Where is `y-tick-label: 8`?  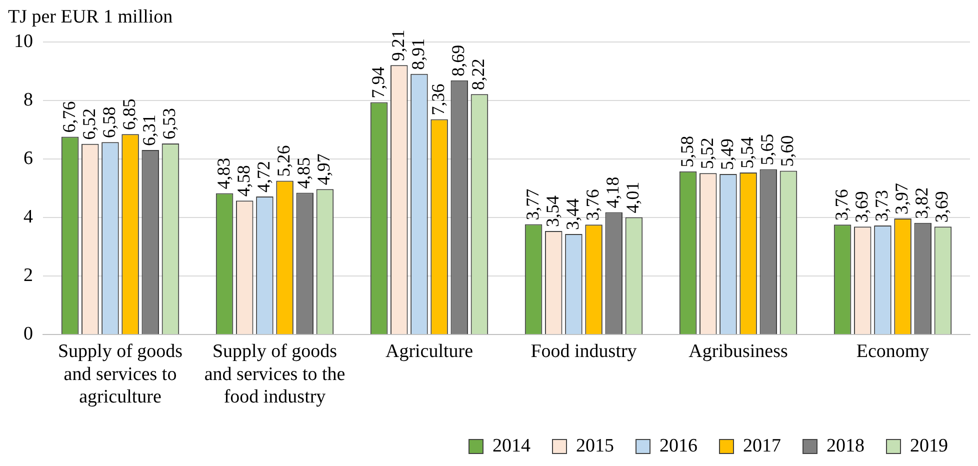 y-tick-label: 8 is located at coordinates (28, 100).